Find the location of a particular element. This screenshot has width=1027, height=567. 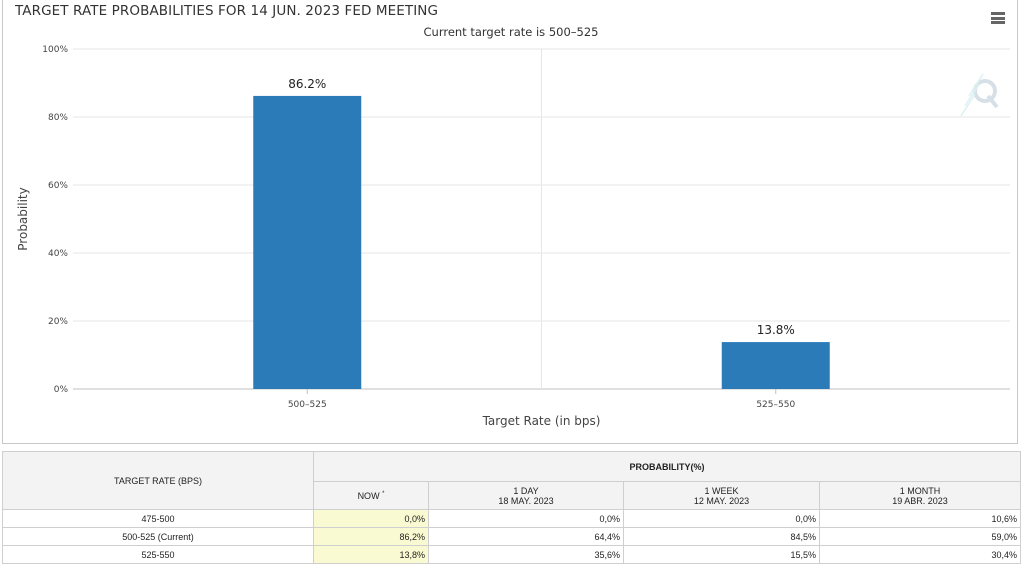

y-tick-label: 60% is located at coordinates (58, 186).